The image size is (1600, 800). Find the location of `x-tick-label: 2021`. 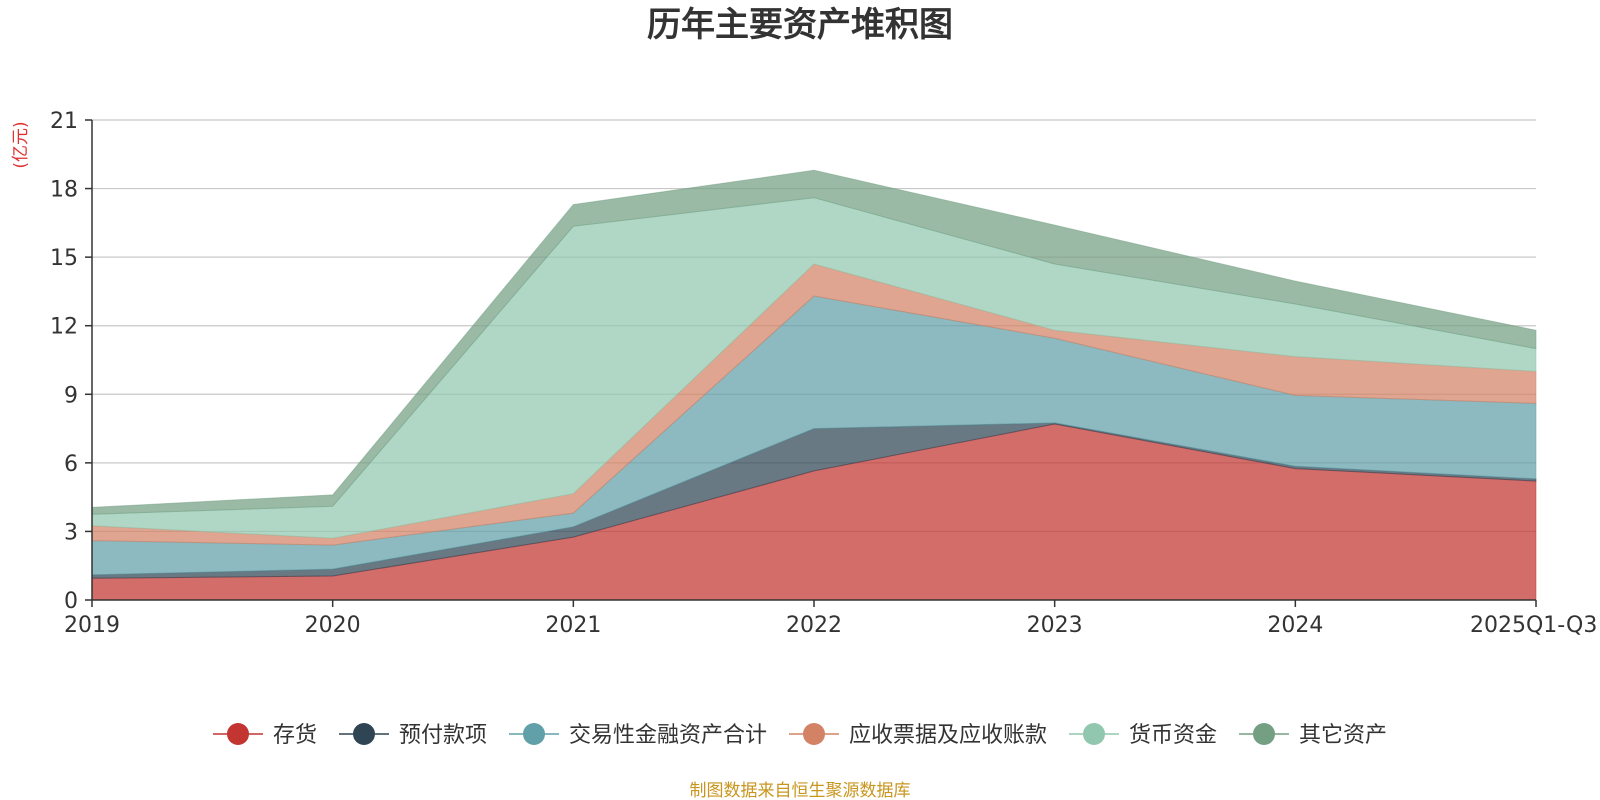

x-tick-label: 2021 is located at coordinates (573, 625).